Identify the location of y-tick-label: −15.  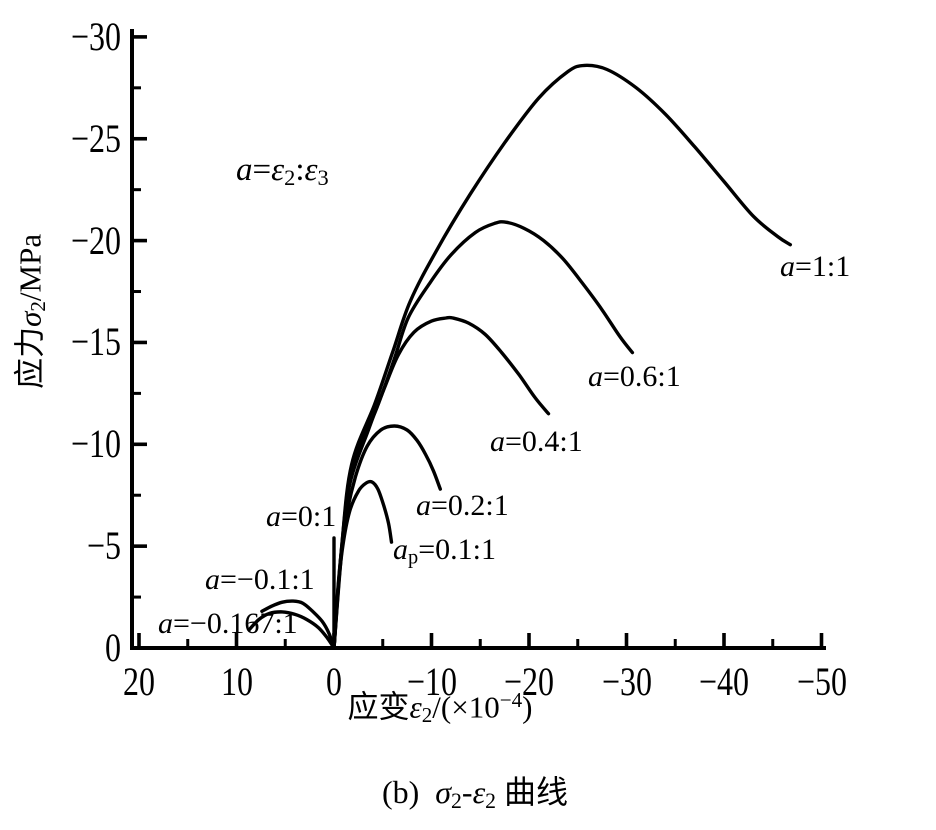
(95, 342).